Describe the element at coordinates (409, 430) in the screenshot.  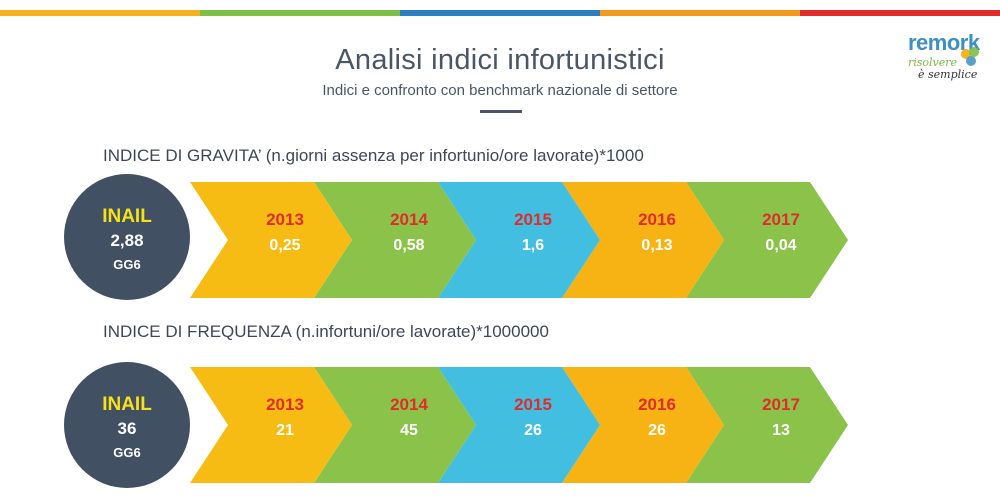
I see `chevron-value: 45` at that location.